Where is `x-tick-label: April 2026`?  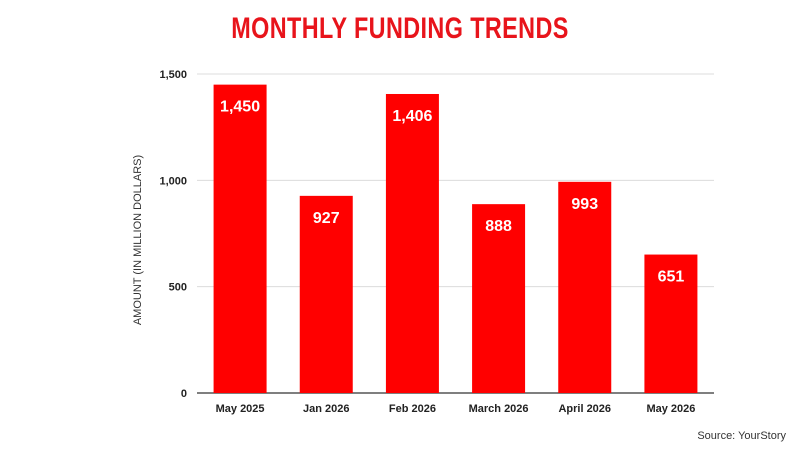
x-tick-label: April 2026 is located at coordinates (584, 409).